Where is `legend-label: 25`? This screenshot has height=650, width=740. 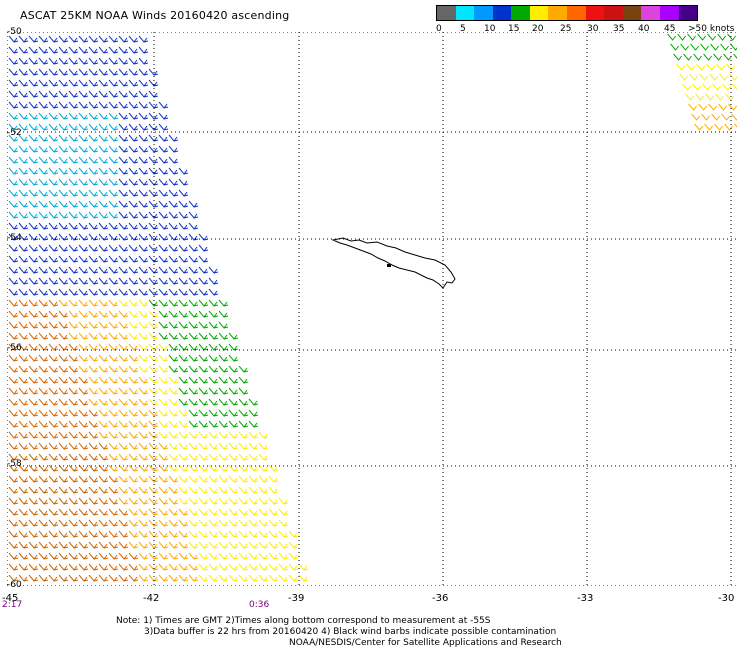 legend-label: 25 is located at coordinates (566, 29).